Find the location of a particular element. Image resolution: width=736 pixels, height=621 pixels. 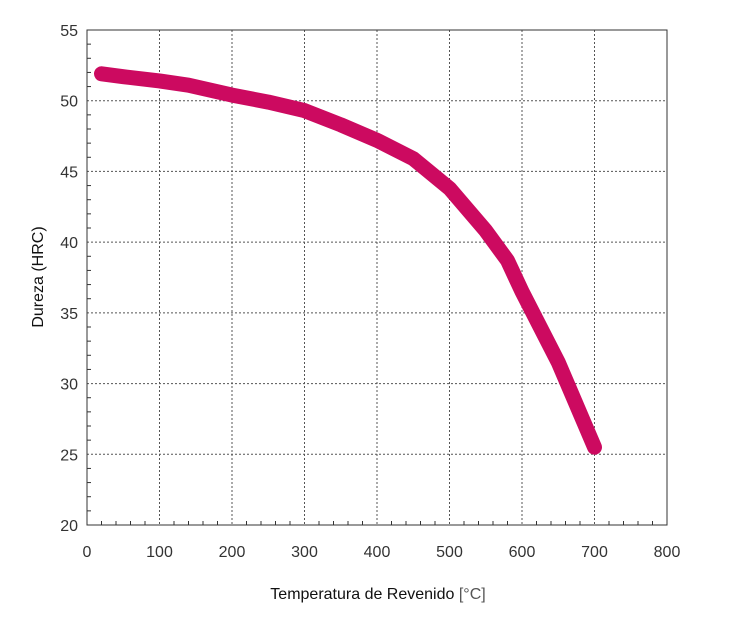

x-axis-label-group: Temperatura de Revenido [°C] is located at coordinates (377, 594).